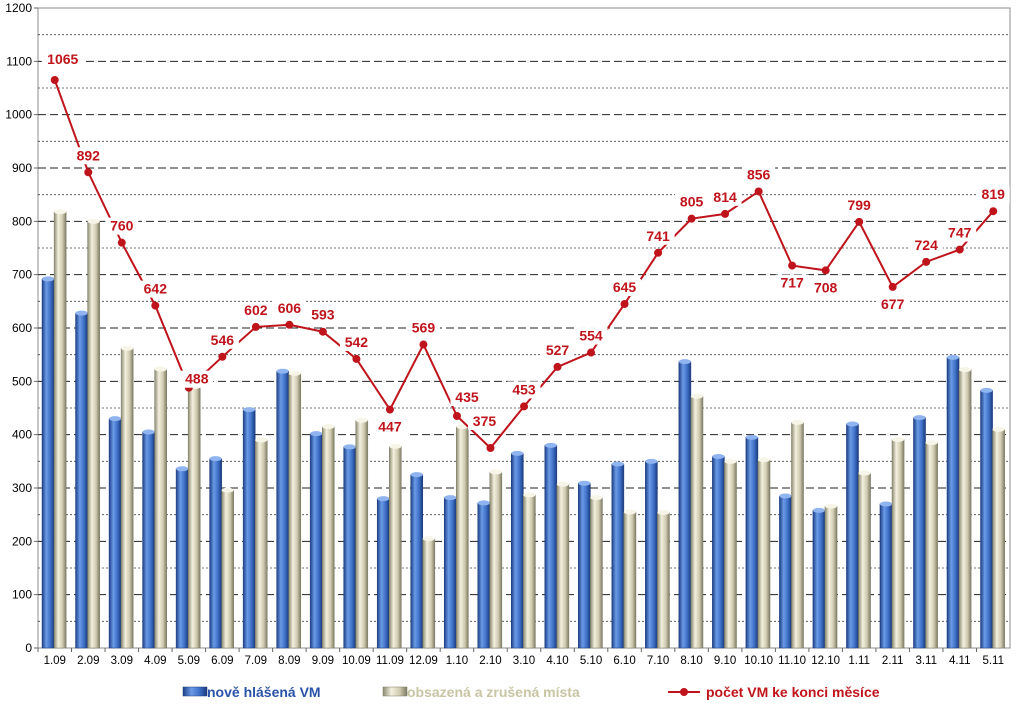  Describe the element at coordinates (189, 661) in the screenshot. I see `x-tick-label: 5.09` at that location.